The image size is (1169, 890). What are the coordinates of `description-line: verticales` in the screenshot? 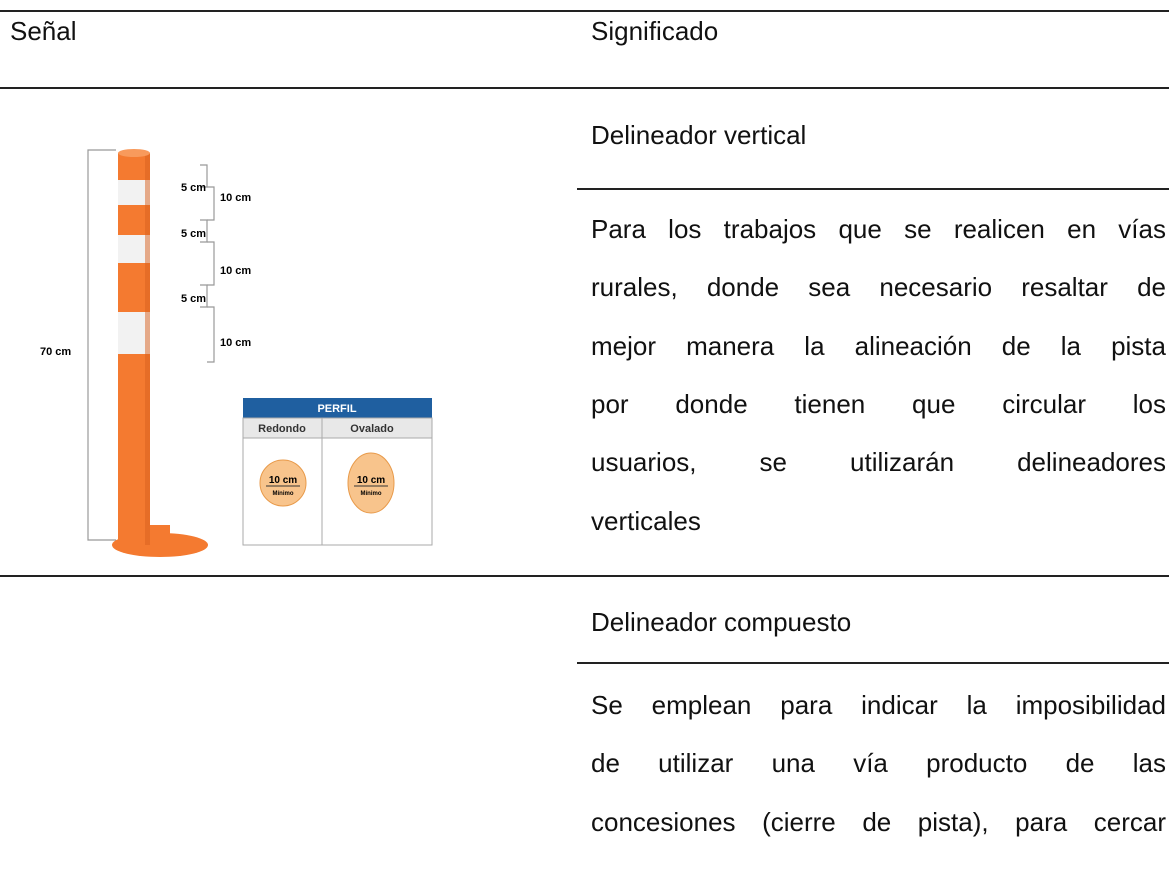 It's located at (646, 520).